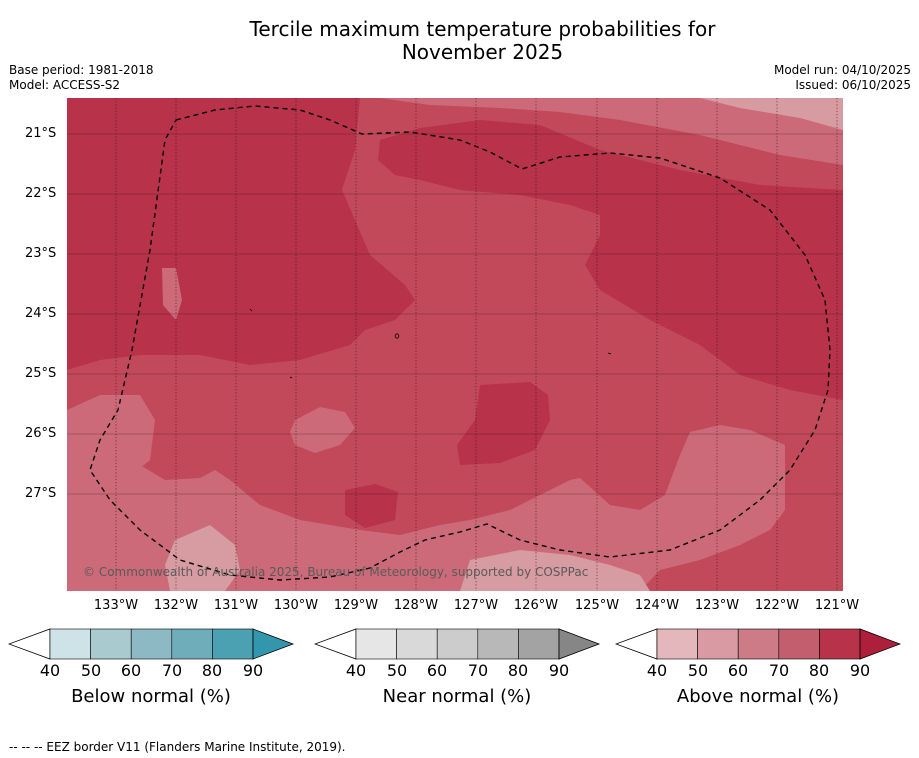 The height and width of the screenshot is (758, 919). Describe the element at coordinates (717, 605) in the screenshot. I see `lon-label-123w: 123°W` at that location.